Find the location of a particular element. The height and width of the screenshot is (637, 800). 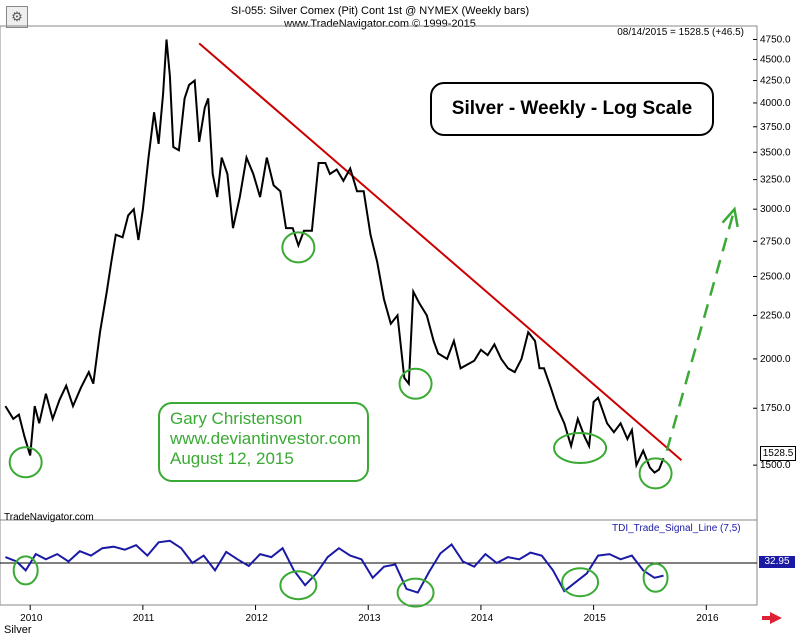

x-tick-label: 2011 is located at coordinates (144, 618).